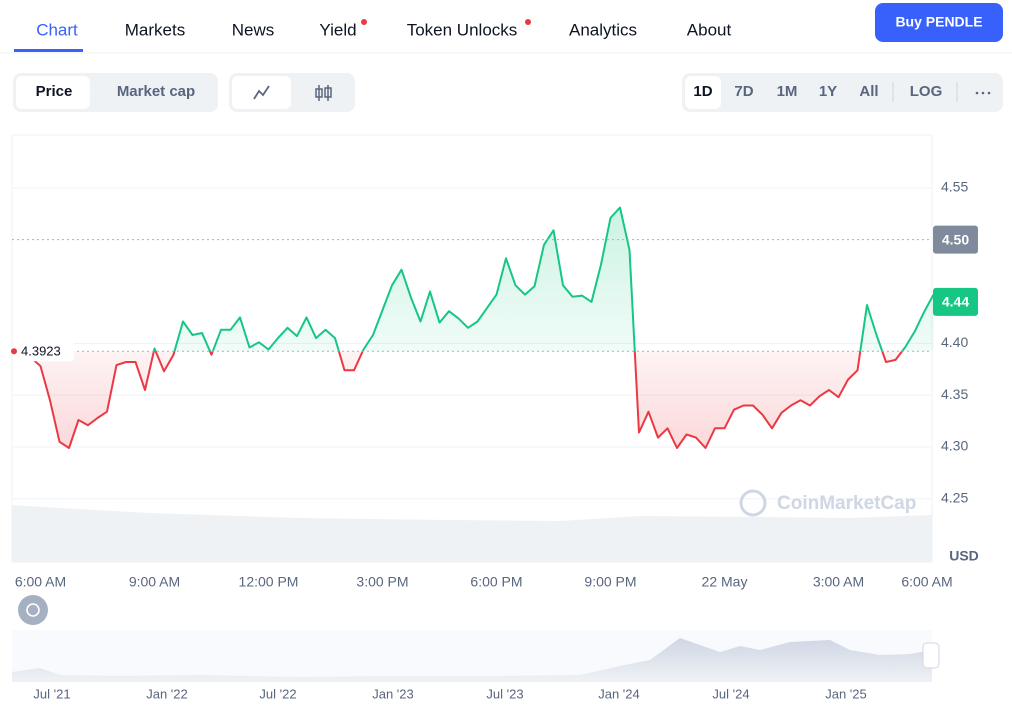 Image resolution: width=1012 pixels, height=725 pixels. I want to click on watermark-text: CoinMarketCap, so click(846, 503).